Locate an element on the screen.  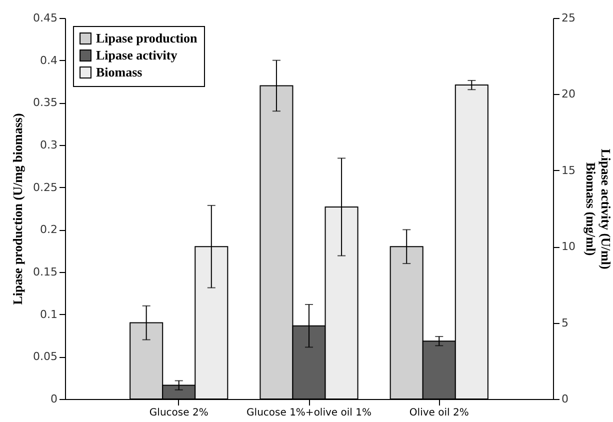
y-tick-label: 0.25 is located at coordinates (45, 187).